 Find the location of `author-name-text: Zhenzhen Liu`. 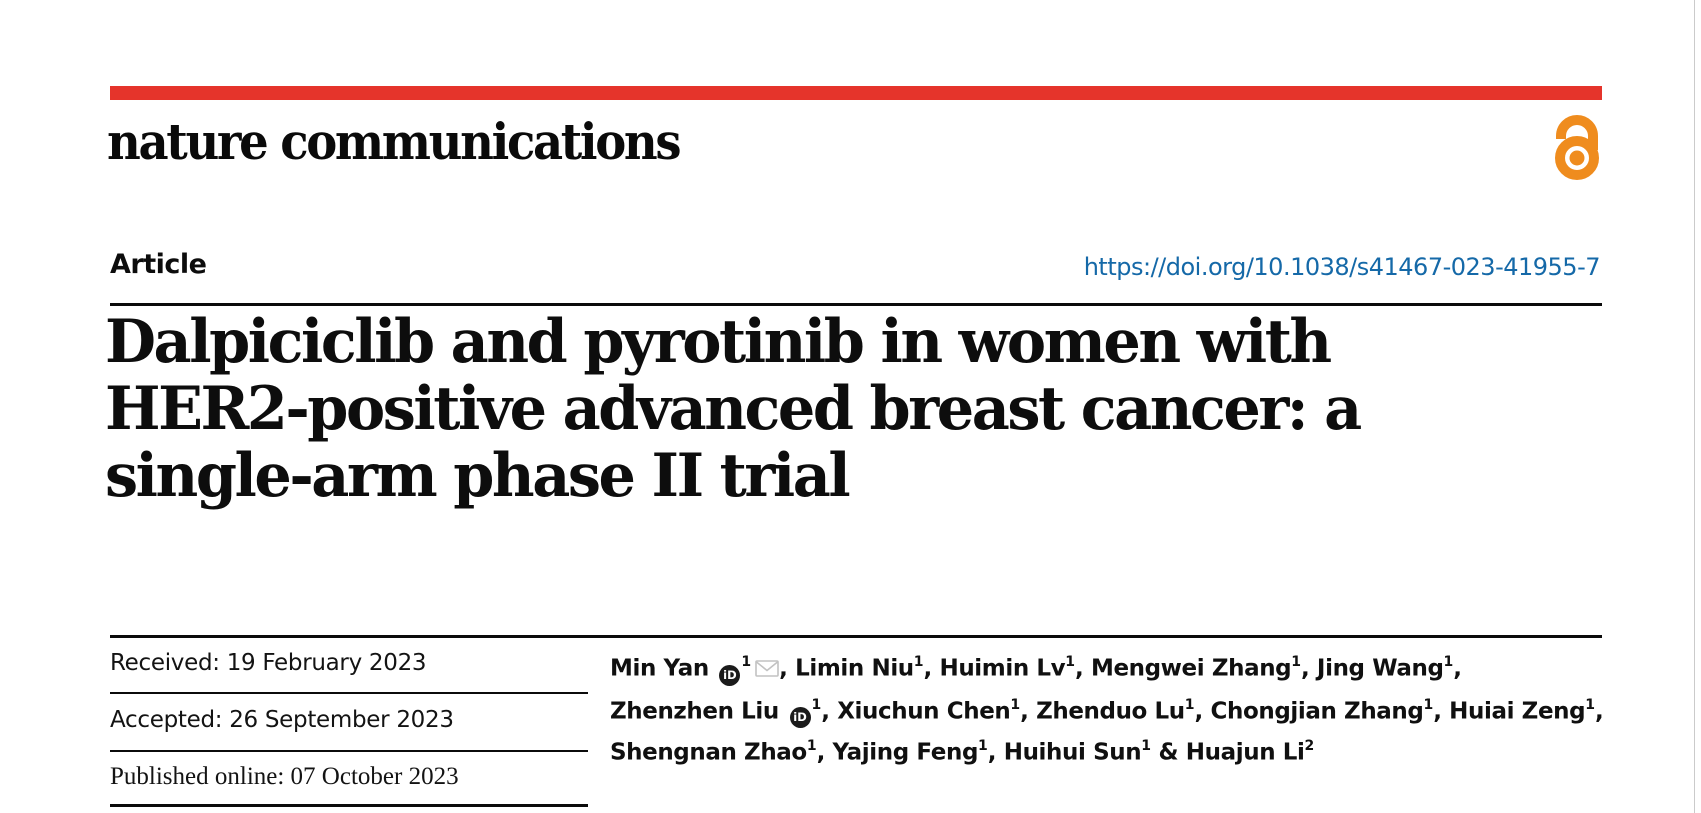

author-name-text: Zhenzhen Liu is located at coordinates (698, 711).